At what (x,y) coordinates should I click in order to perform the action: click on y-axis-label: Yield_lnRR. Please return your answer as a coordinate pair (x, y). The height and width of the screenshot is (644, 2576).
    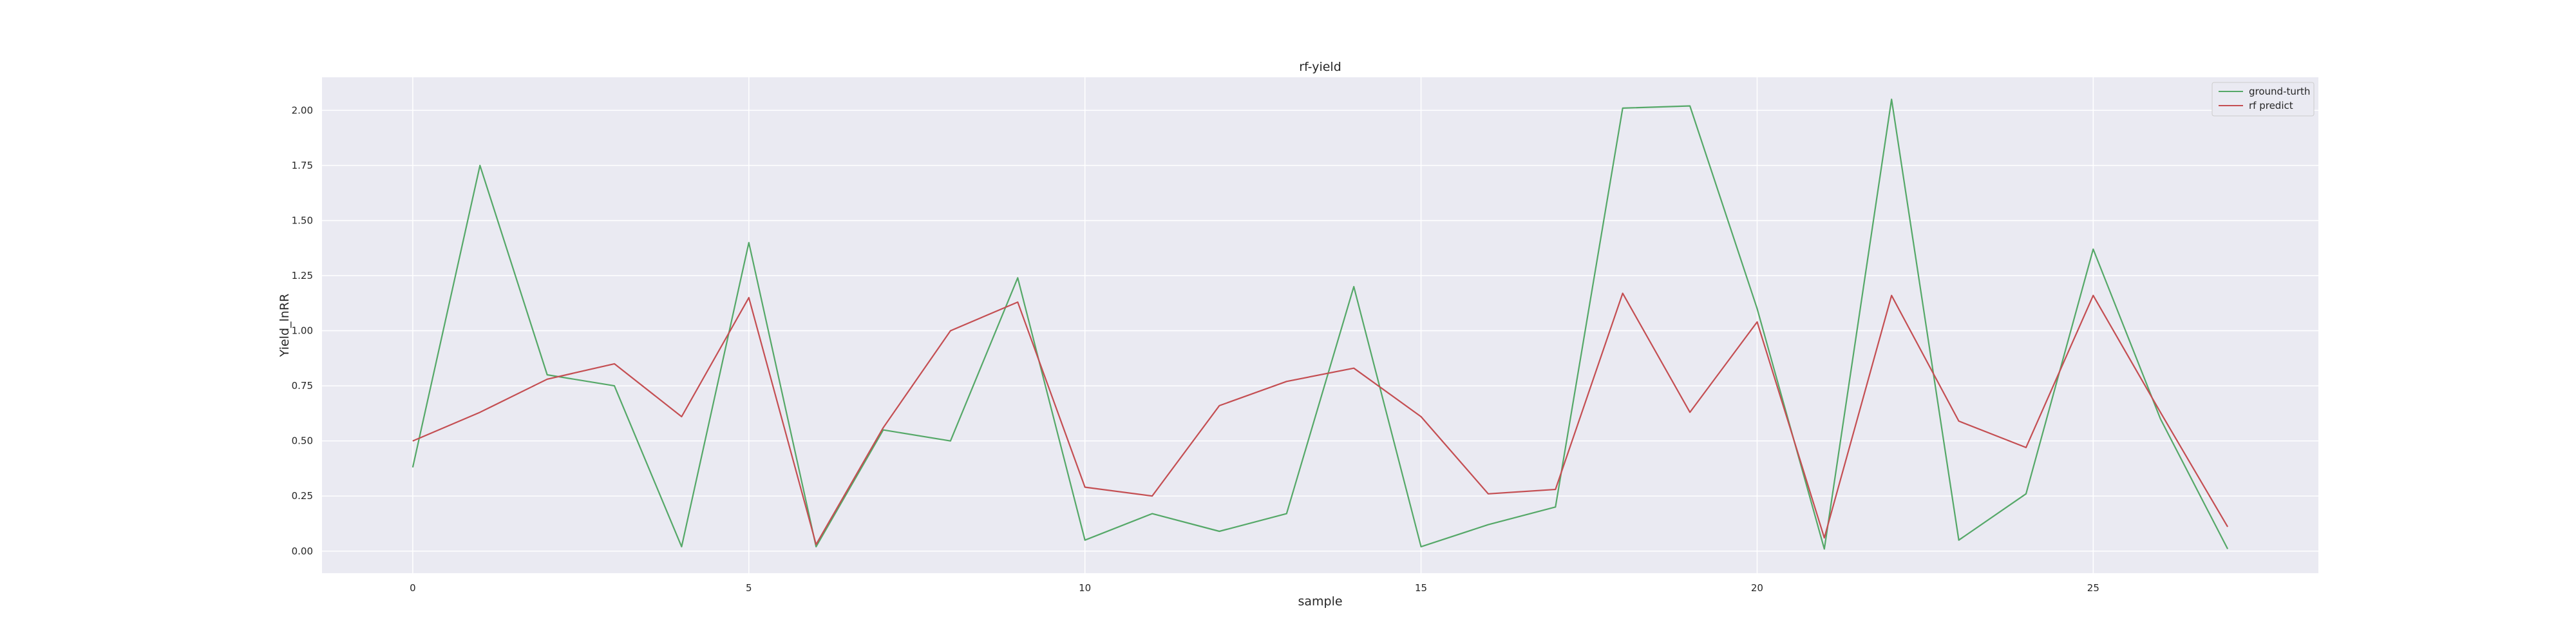
    Looking at the image, I should click on (285, 326).